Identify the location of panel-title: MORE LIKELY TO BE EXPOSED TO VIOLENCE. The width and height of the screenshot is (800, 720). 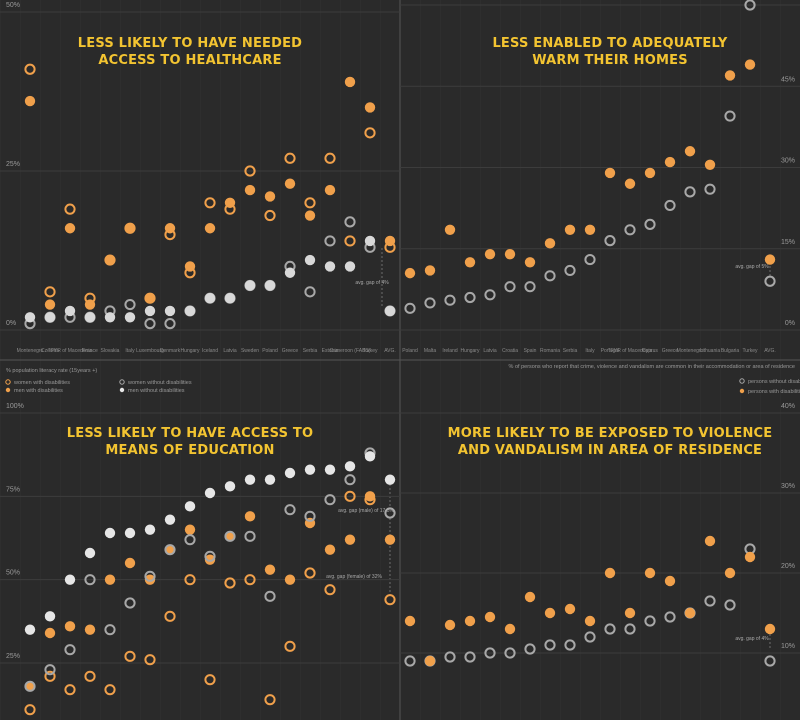
(610, 433).